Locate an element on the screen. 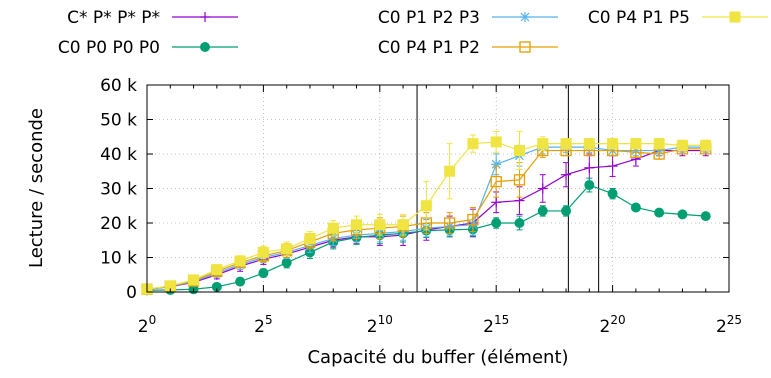 The height and width of the screenshot is (378, 771). legend-entry: C0 P1 P2 P3 is located at coordinates (468, 18).